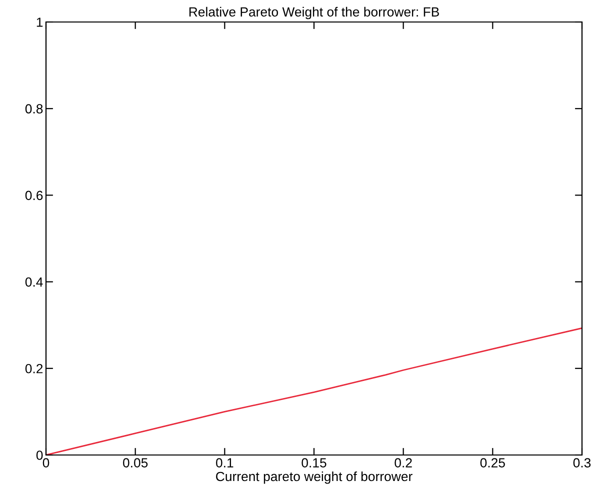  What do you see at coordinates (582, 463) in the screenshot?
I see `x-tick-label: 0.3` at bounding box center [582, 463].